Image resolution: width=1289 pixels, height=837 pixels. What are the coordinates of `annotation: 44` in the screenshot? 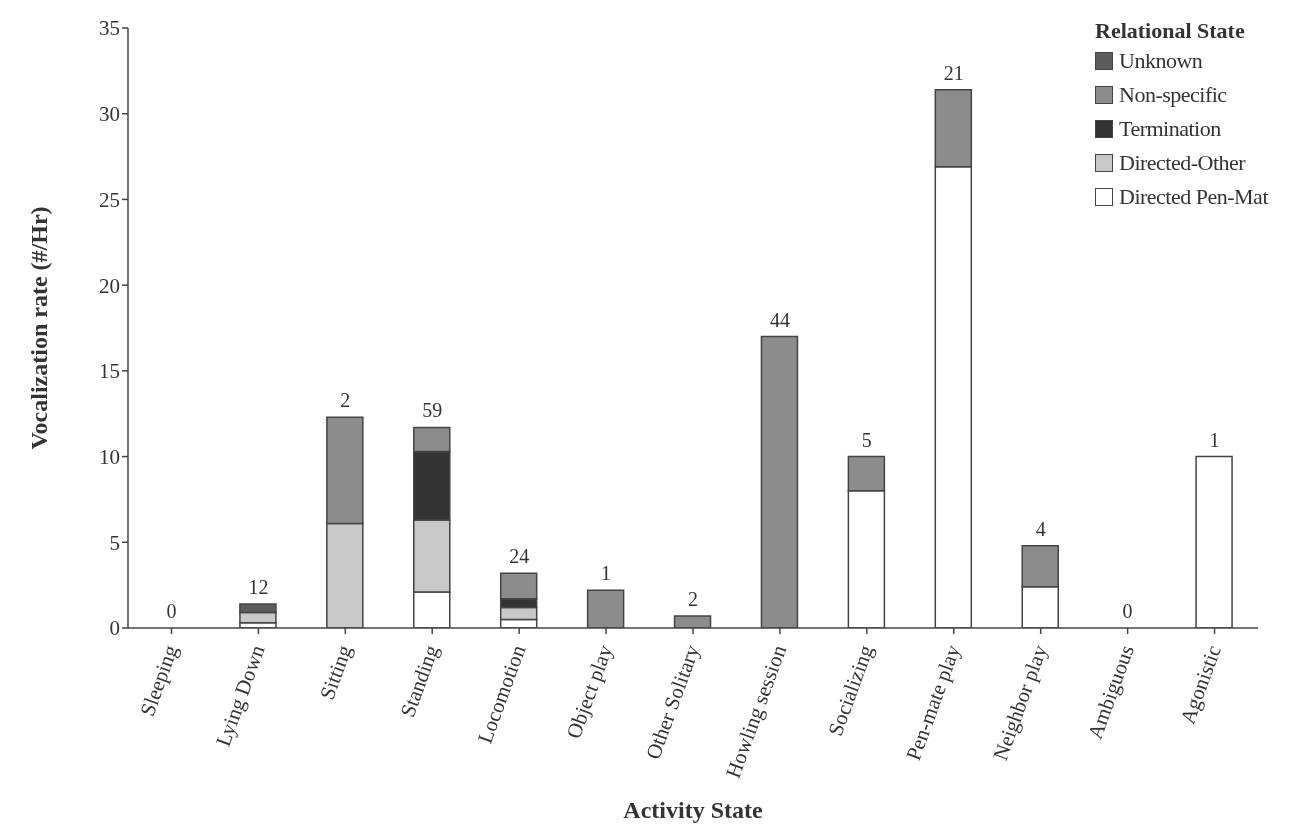 It's located at (779, 319).